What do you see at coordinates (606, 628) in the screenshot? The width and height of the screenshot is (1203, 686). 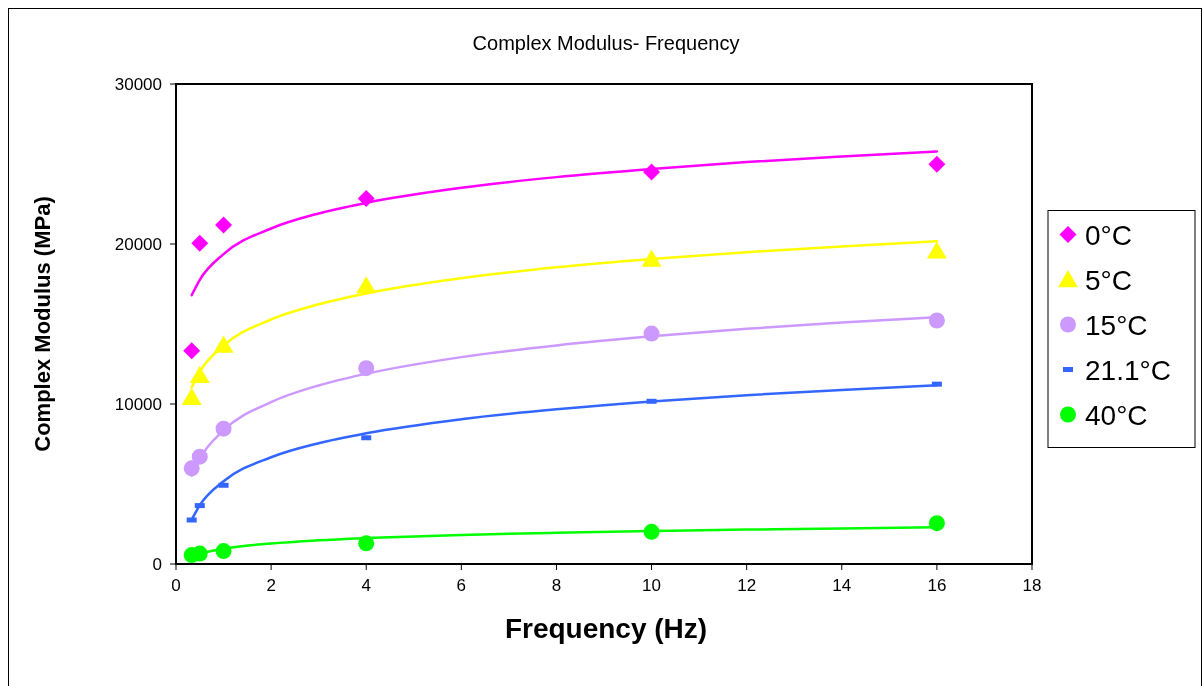 I see `x-axis-title: Frequency (Hz)` at bounding box center [606, 628].